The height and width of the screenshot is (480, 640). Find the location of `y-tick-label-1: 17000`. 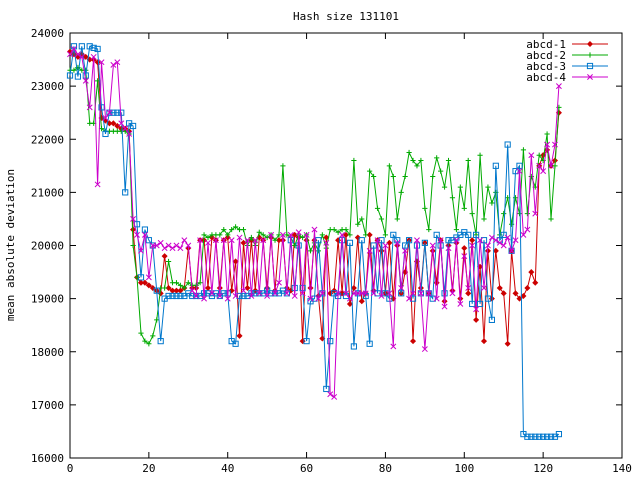

y-tick-label-1: 17000 is located at coordinates (47, 405).